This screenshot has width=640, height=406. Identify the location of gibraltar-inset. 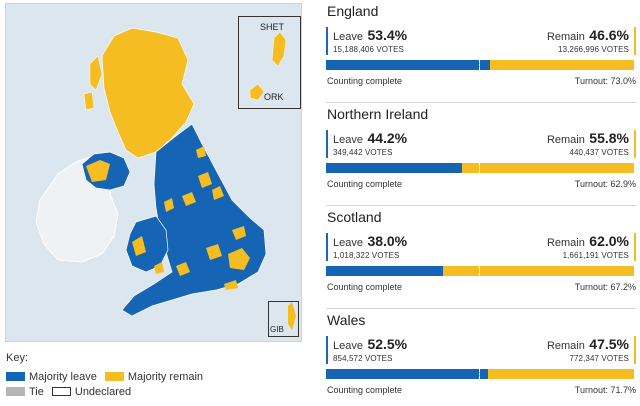
(283, 319).